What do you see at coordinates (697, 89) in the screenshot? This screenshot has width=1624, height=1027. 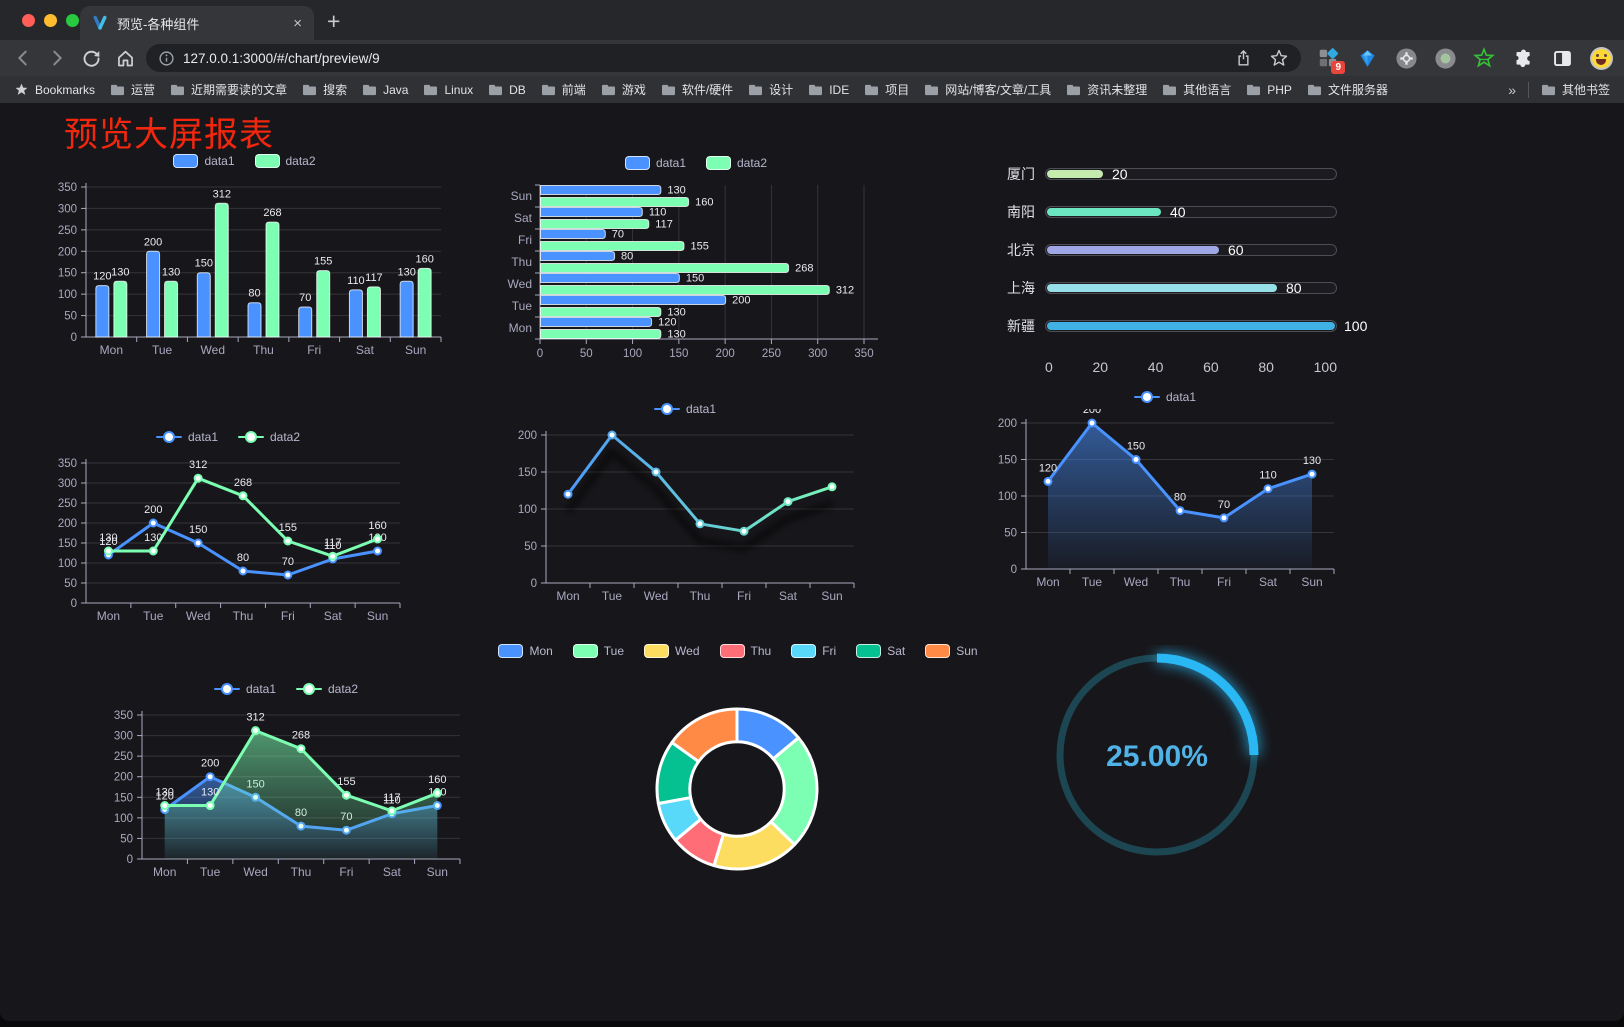 I see `bookmark-folder: 软件/硬件` at bounding box center [697, 89].